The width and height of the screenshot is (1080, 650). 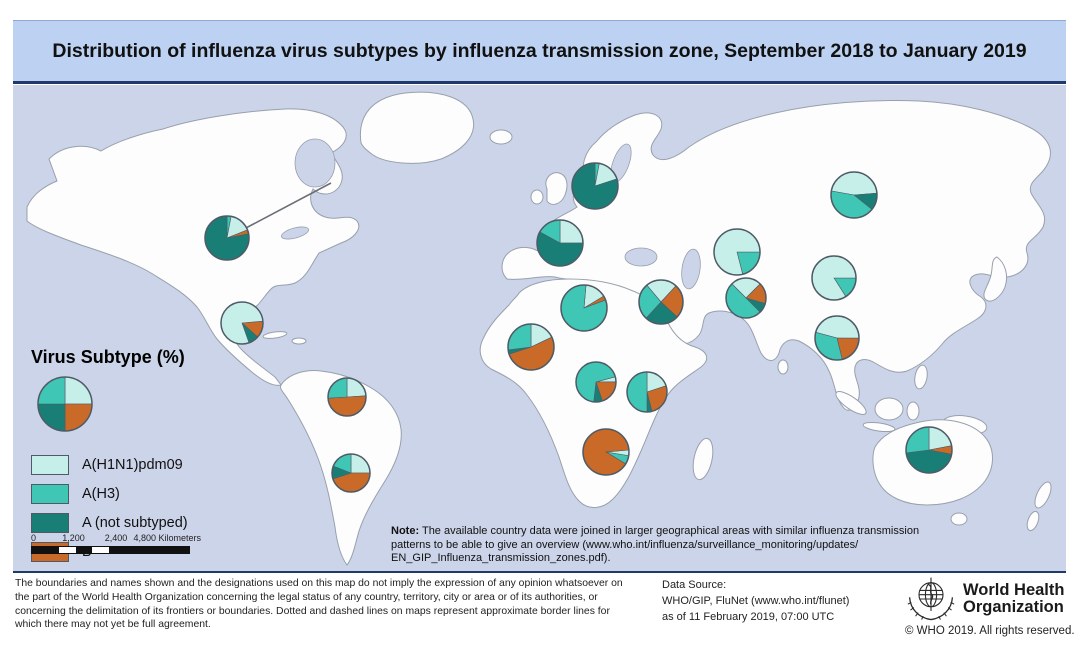 What do you see at coordinates (110, 550) in the screenshot?
I see `scale-bar-graphic` at bounding box center [110, 550].